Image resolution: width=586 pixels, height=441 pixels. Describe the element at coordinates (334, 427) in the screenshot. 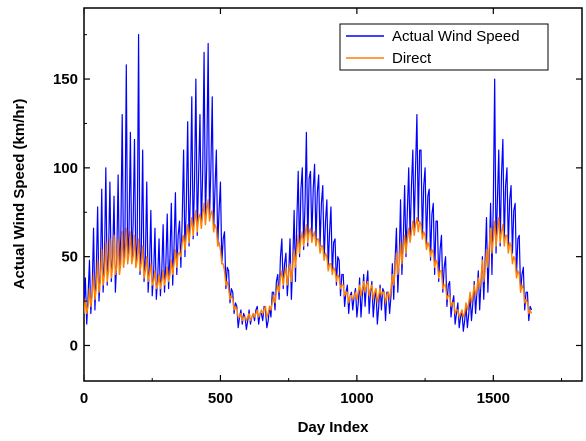

I see `x-axis-title: Day Index` at that location.